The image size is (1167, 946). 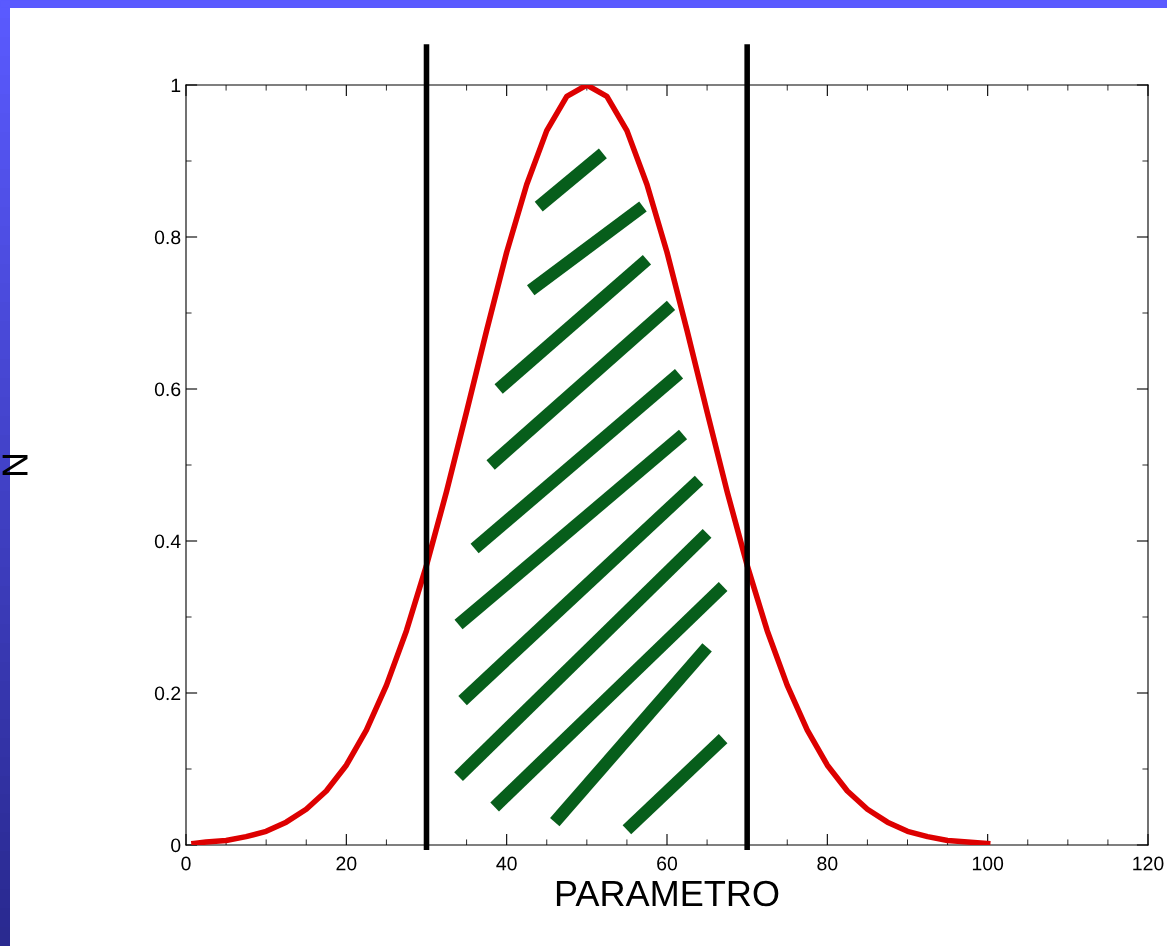 What do you see at coordinates (667, 863) in the screenshot?
I see `x-tick-label: 60` at bounding box center [667, 863].